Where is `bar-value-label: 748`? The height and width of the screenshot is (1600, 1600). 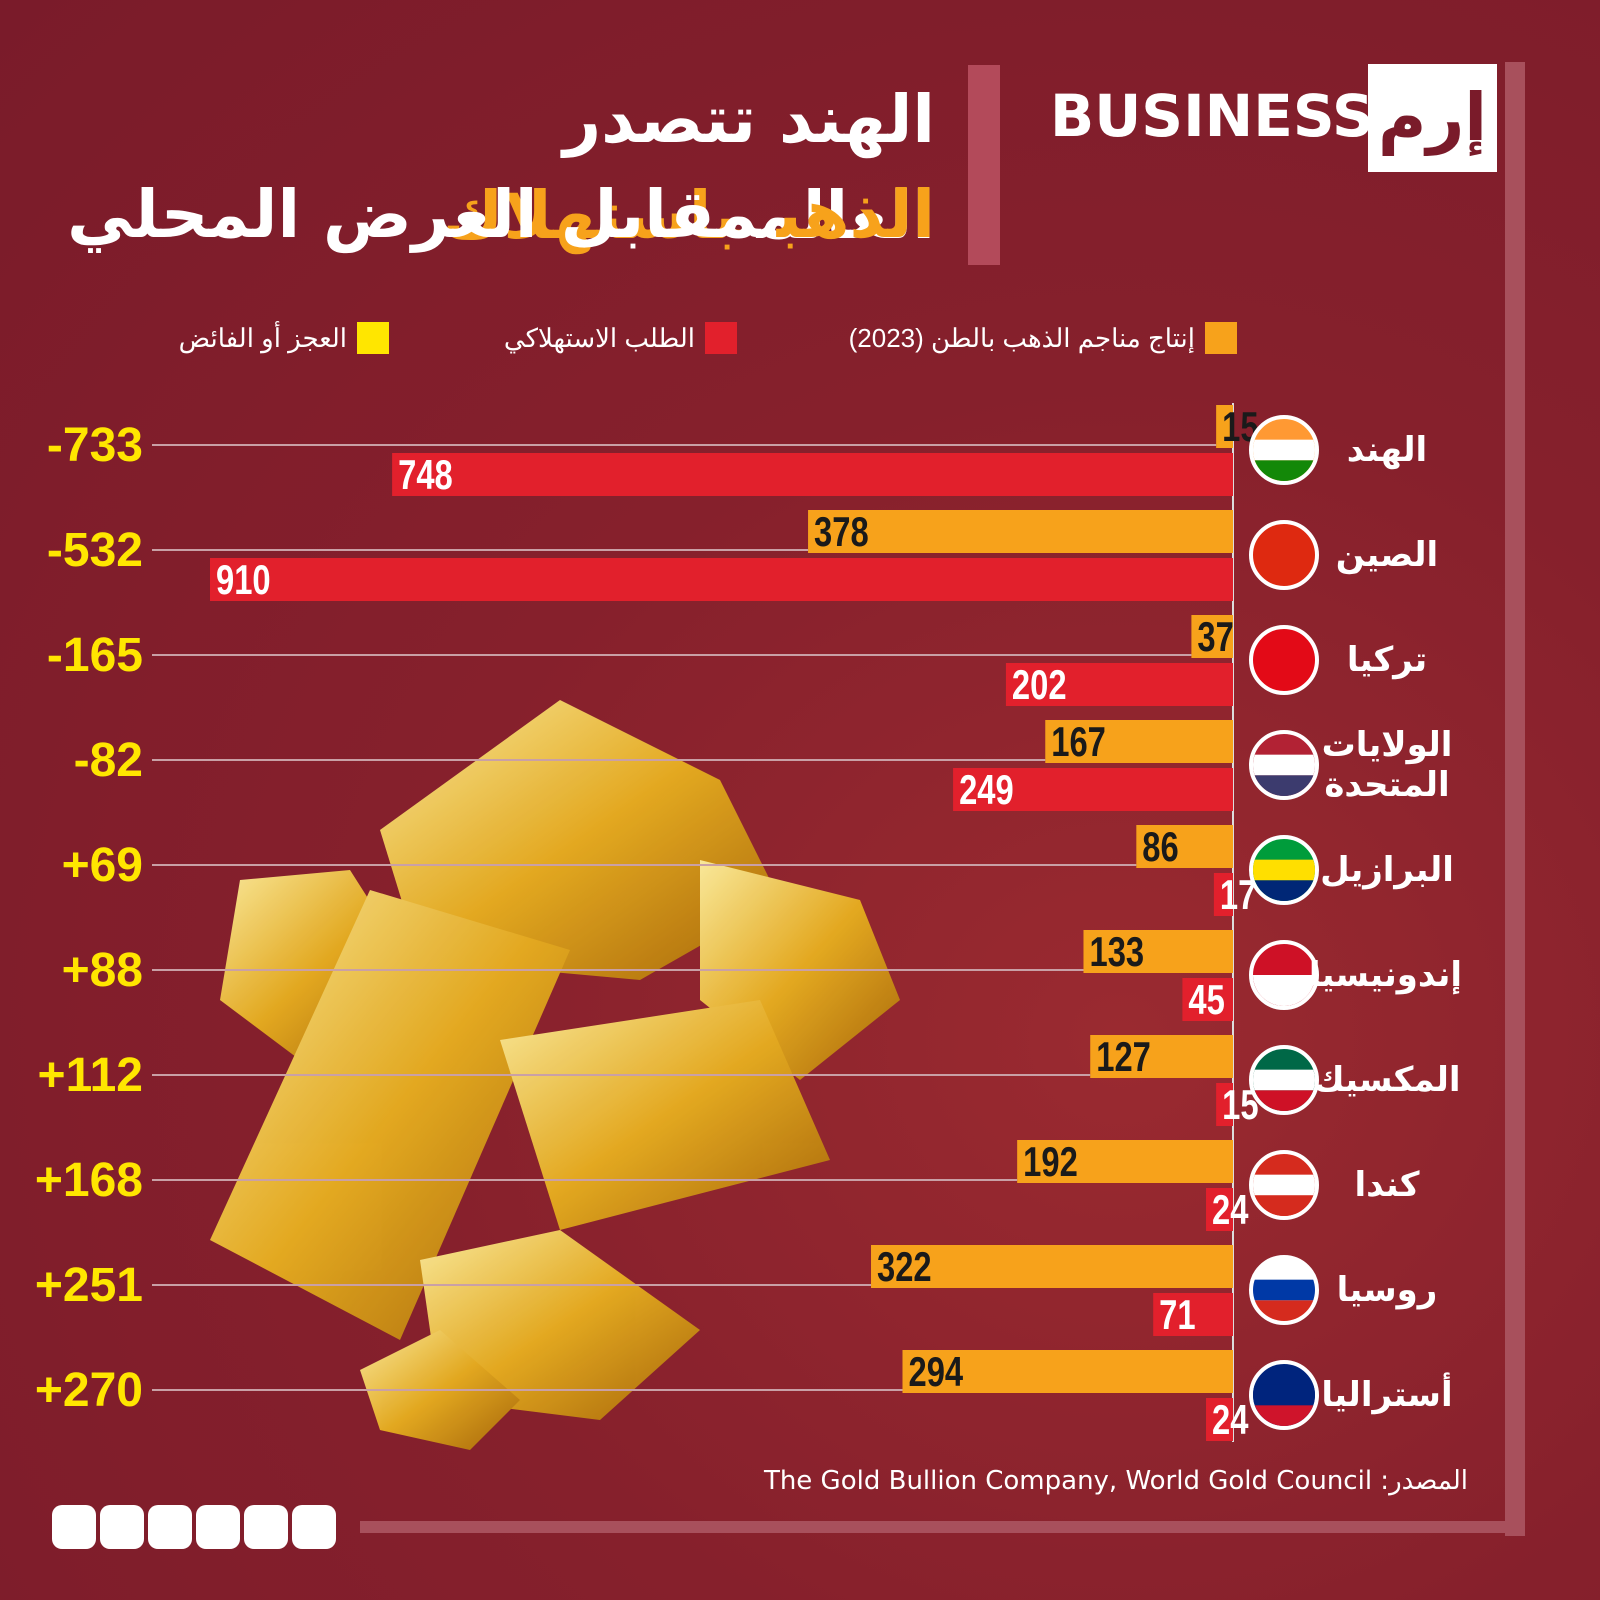 bar-value-label: 748 is located at coordinates (425, 474).